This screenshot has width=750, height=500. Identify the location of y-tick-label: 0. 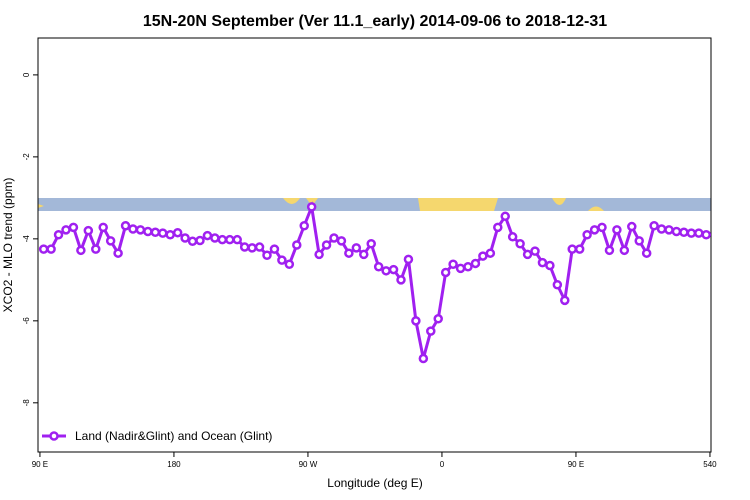
(26, 74).